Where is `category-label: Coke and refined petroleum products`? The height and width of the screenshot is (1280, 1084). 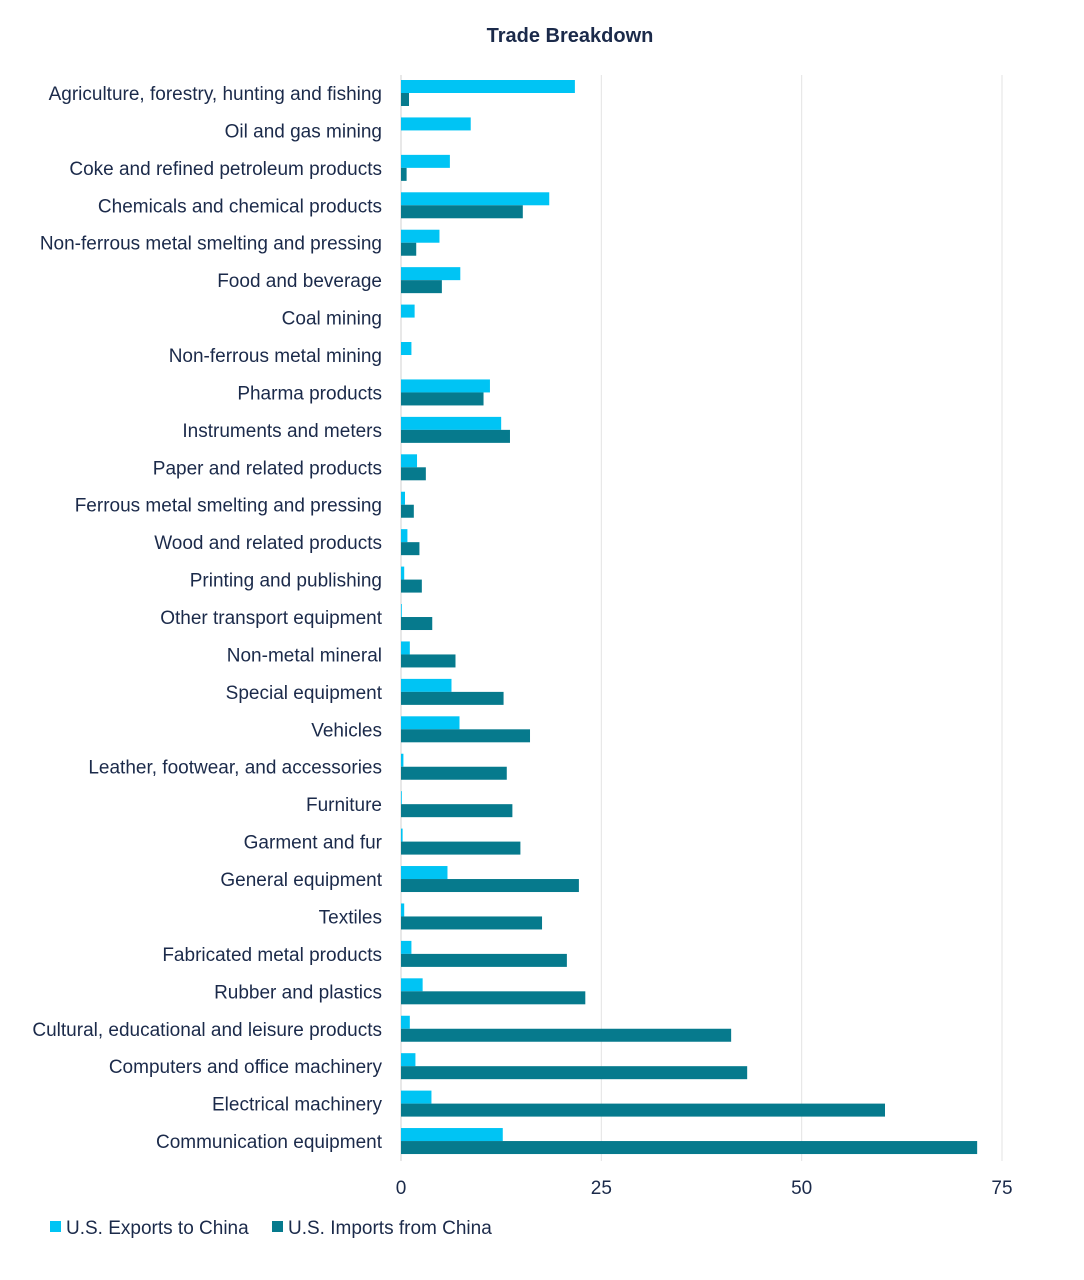
category-label: Coke and refined petroleum products is located at coordinates (225, 169).